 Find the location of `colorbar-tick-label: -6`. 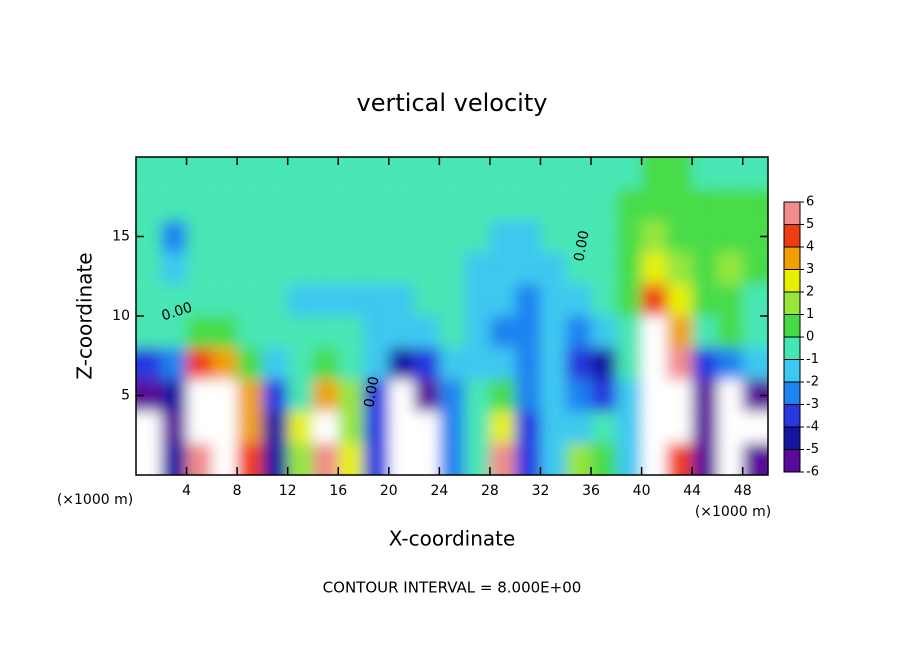

colorbar-tick-label: -6 is located at coordinates (812, 472).